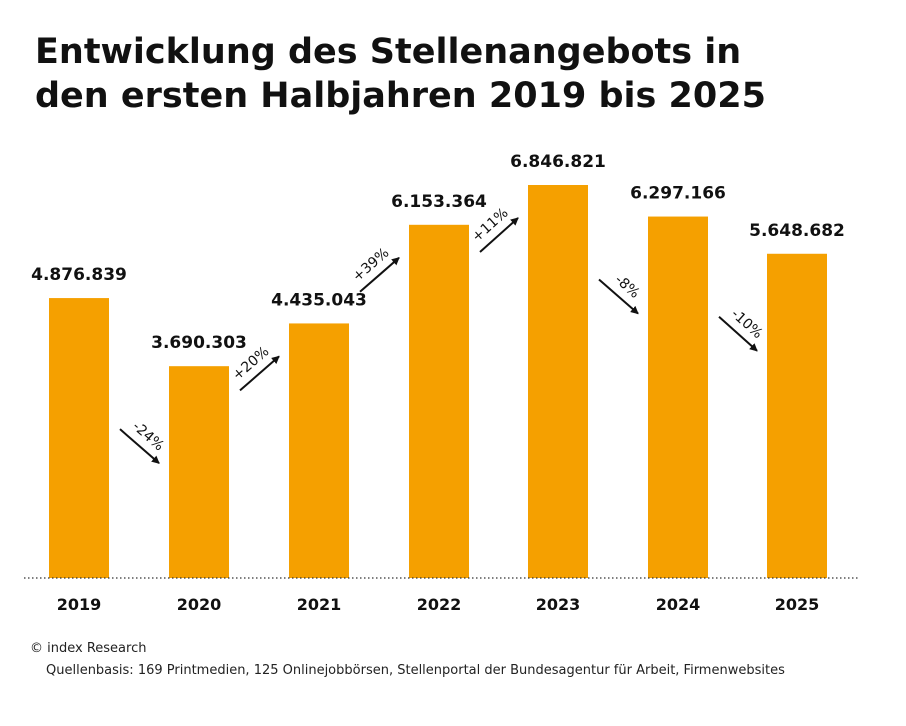 Image resolution: width=906 pixels, height=726 pixels. What do you see at coordinates (79, 438) in the screenshot?
I see `bar-2019` at bounding box center [79, 438].